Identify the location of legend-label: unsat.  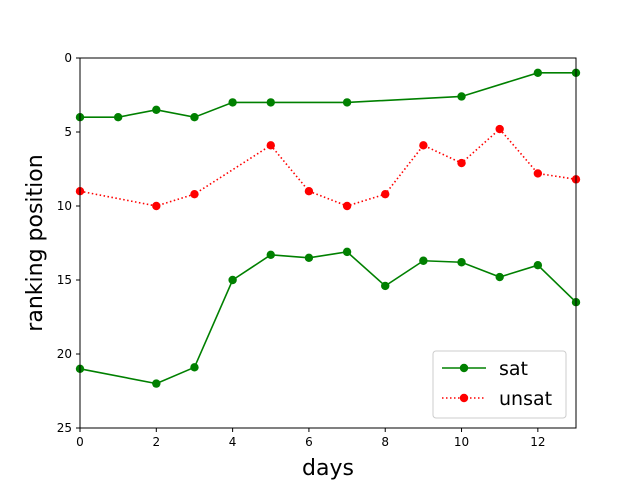
(525, 399).